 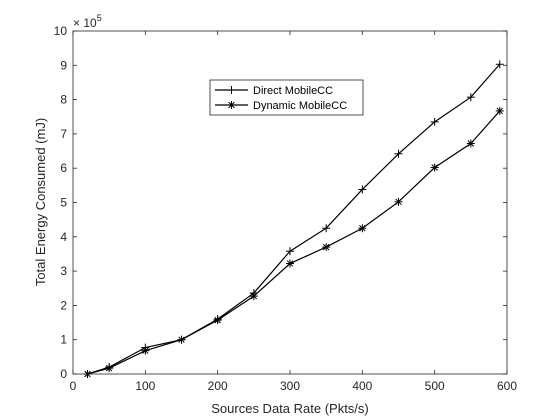 I want to click on y-axis-multiplier: × 10⁵, so click(x=87, y=21).